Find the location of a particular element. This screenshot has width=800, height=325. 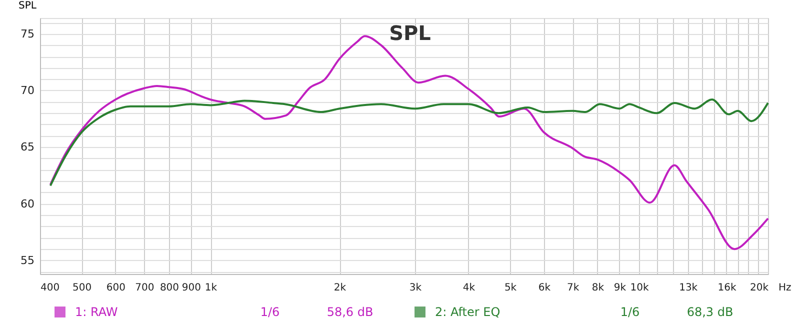

x-tick-label: 6k is located at coordinates (544, 288).